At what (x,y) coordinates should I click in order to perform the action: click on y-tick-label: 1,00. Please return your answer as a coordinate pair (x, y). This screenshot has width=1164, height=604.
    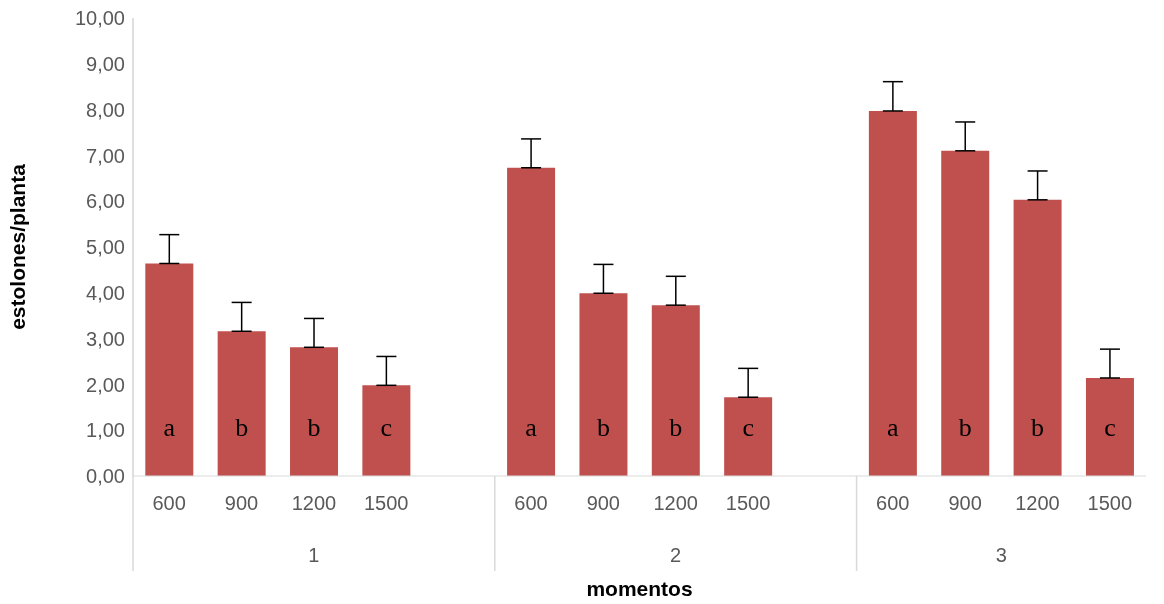
    Looking at the image, I should click on (105, 430).